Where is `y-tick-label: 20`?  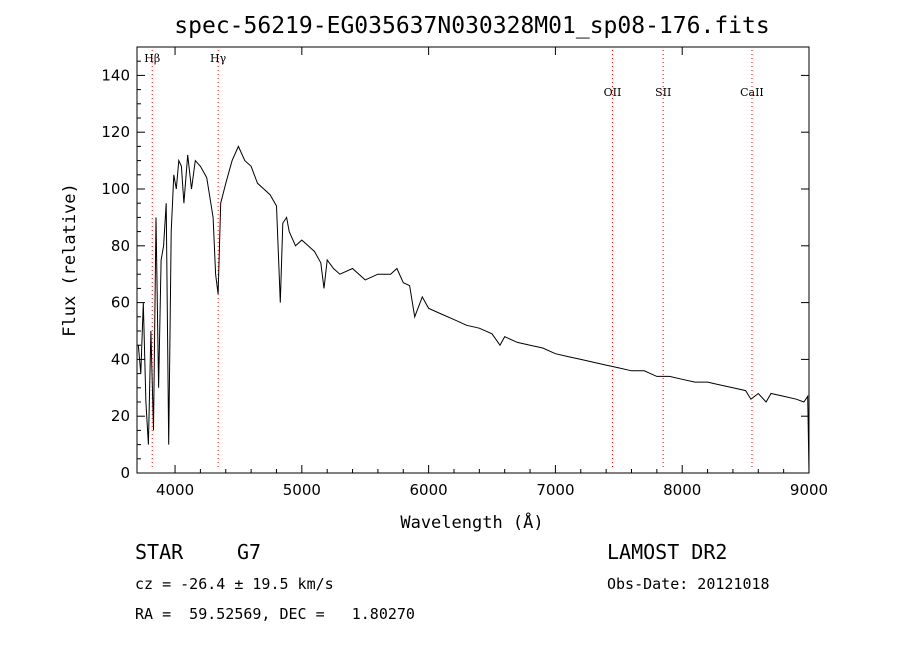 y-tick-label: 20 is located at coordinates (120, 416).